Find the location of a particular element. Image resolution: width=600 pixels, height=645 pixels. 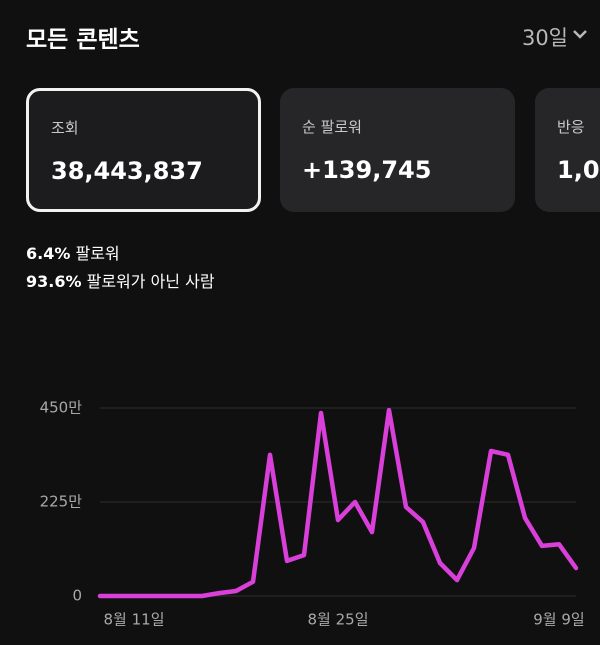

stat-percent: 93.6% is located at coordinates (54, 281).